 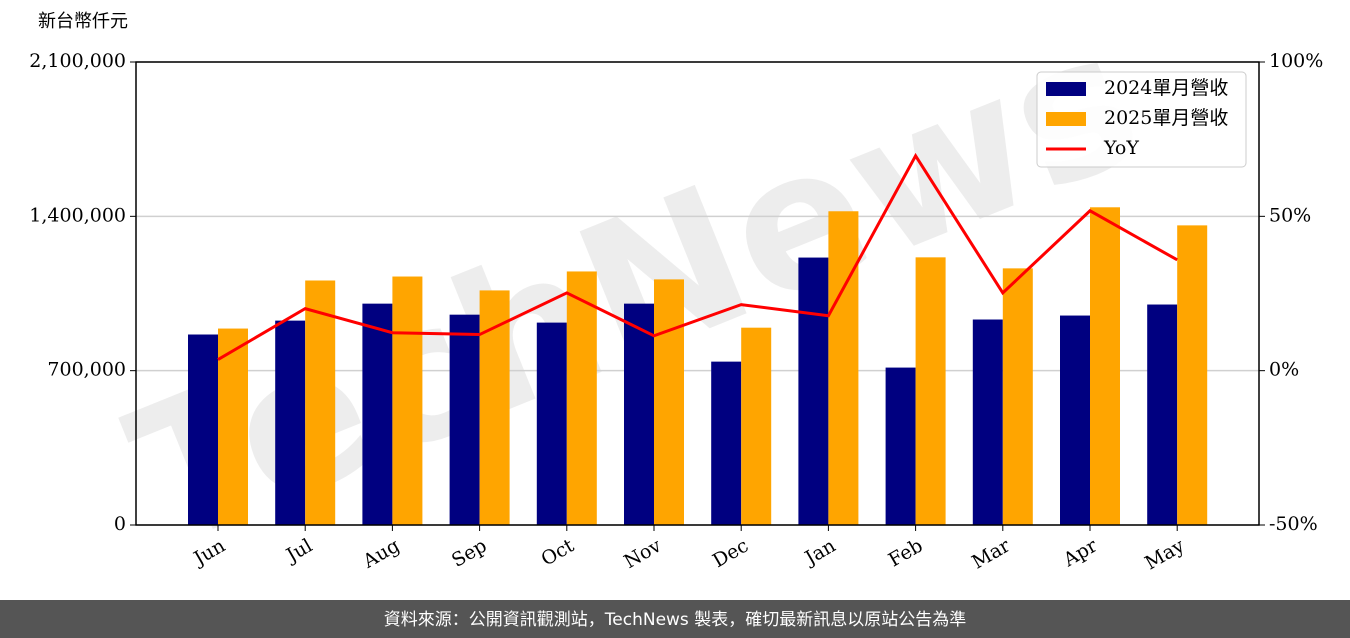 I want to click on y-tick-label: 0, so click(x=120, y=524).